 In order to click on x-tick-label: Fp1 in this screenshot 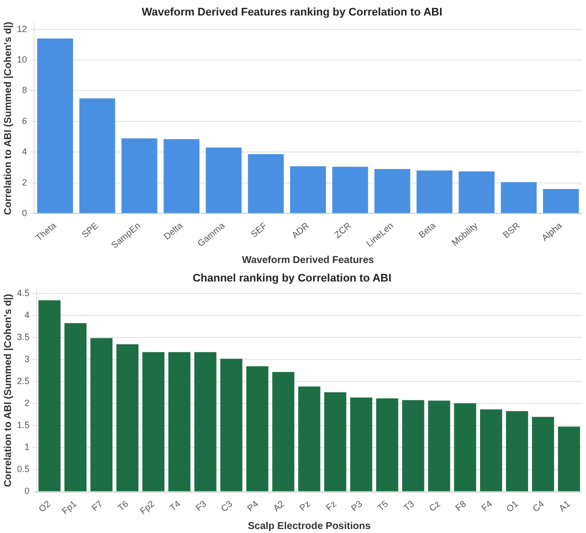, I will do `click(69, 507)`.